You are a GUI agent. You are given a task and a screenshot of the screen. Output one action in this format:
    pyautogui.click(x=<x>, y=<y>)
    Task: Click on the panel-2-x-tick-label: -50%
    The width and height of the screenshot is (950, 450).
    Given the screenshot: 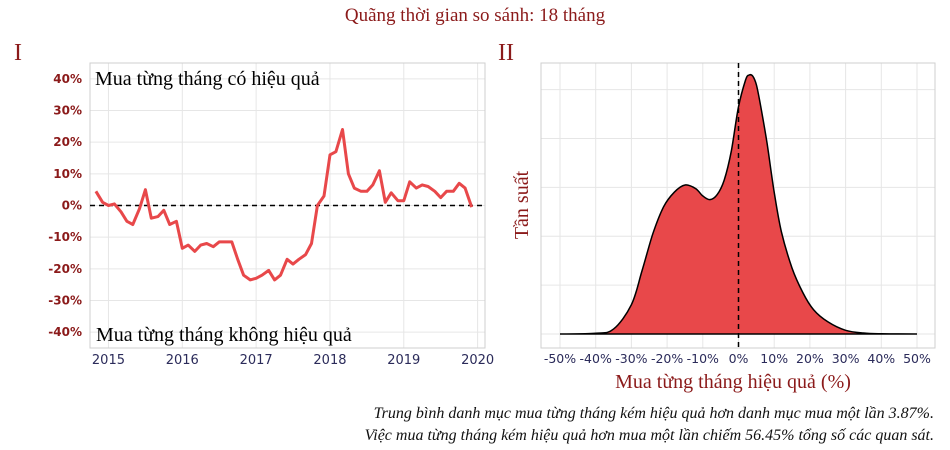 What is the action you would take?
    pyautogui.click(x=560, y=358)
    